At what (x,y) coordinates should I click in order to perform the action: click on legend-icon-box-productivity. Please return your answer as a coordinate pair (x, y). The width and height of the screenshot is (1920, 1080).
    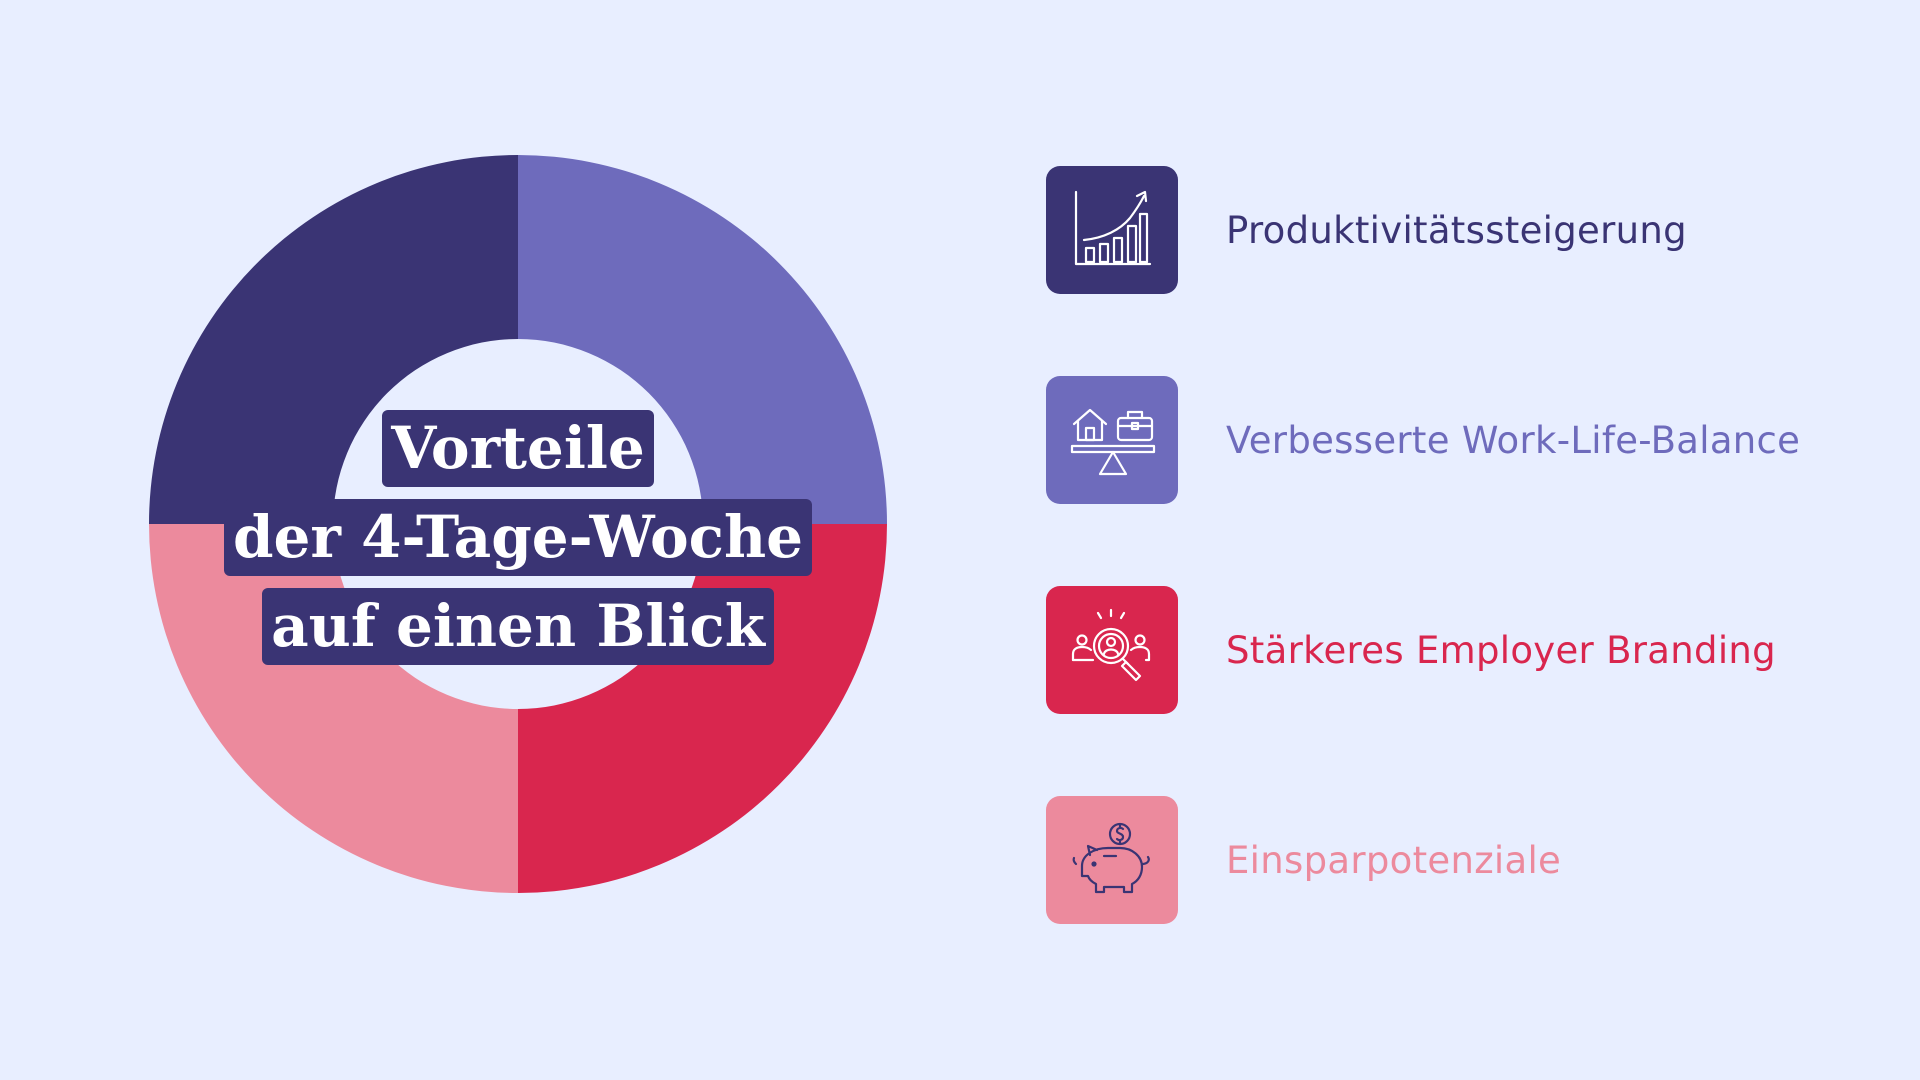
    Looking at the image, I should click on (1112, 230).